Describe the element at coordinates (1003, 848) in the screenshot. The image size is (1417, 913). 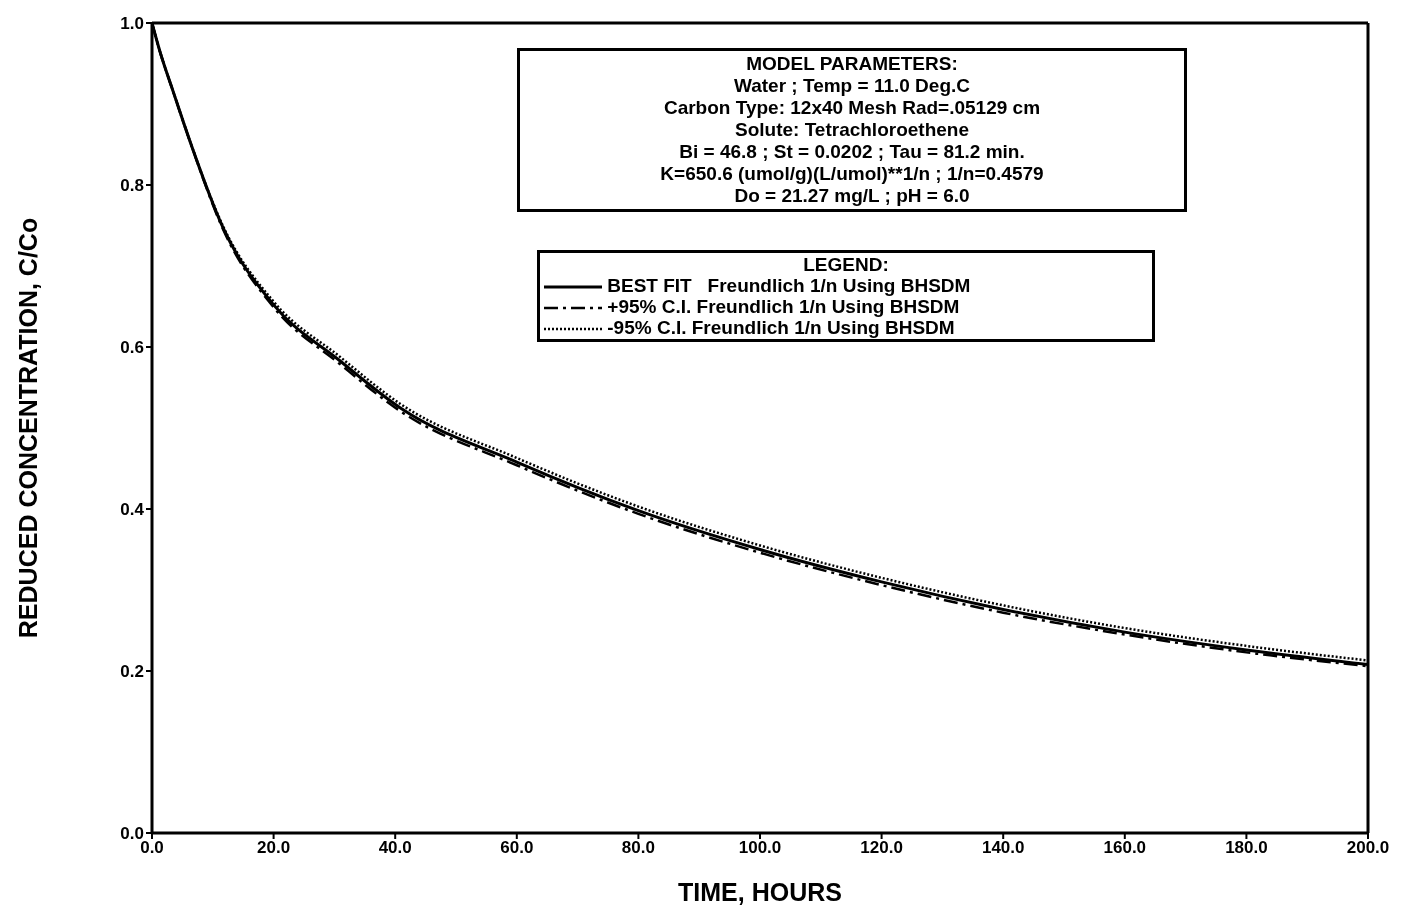
I see `x-tick-label: 140.0` at that location.